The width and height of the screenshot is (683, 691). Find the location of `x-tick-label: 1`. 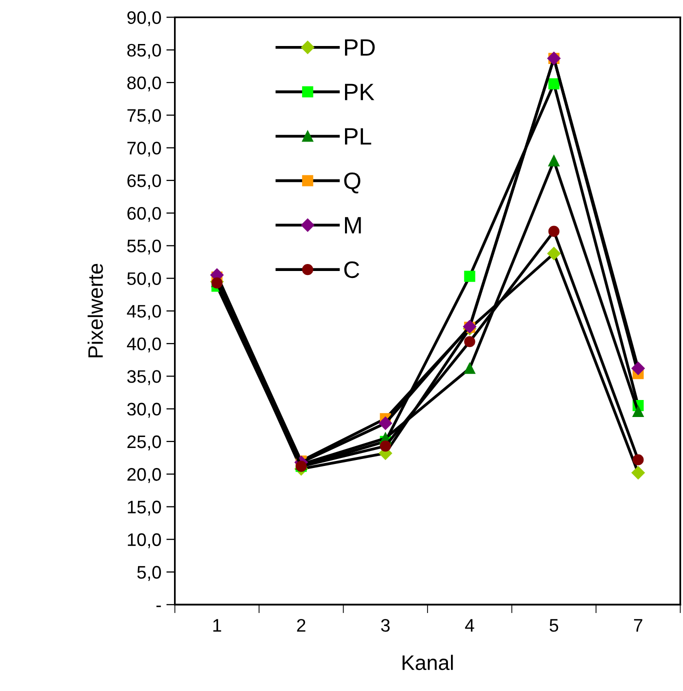

x-tick-label: 1 is located at coordinates (217, 625).